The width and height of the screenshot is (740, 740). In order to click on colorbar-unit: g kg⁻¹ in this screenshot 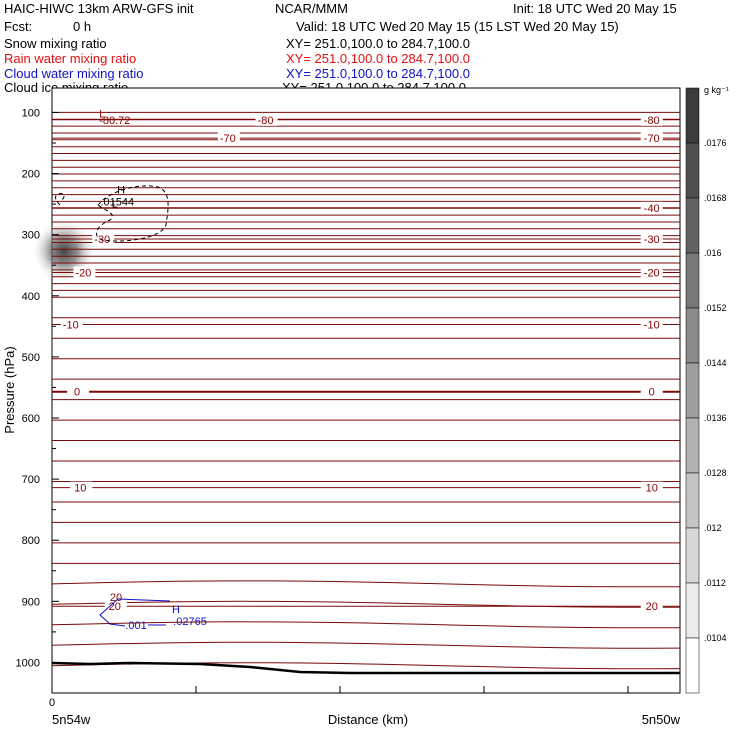, I will do `click(716, 90)`.